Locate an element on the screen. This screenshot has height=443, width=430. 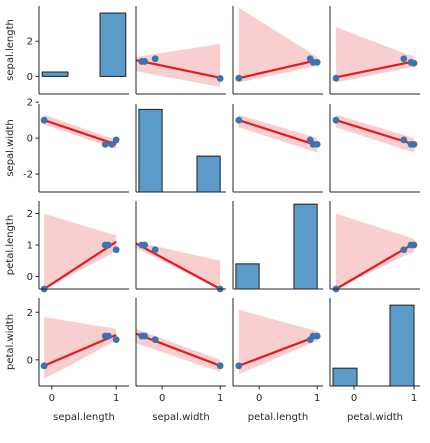
y-tick-label: 1 is located at coordinates (30, 246).